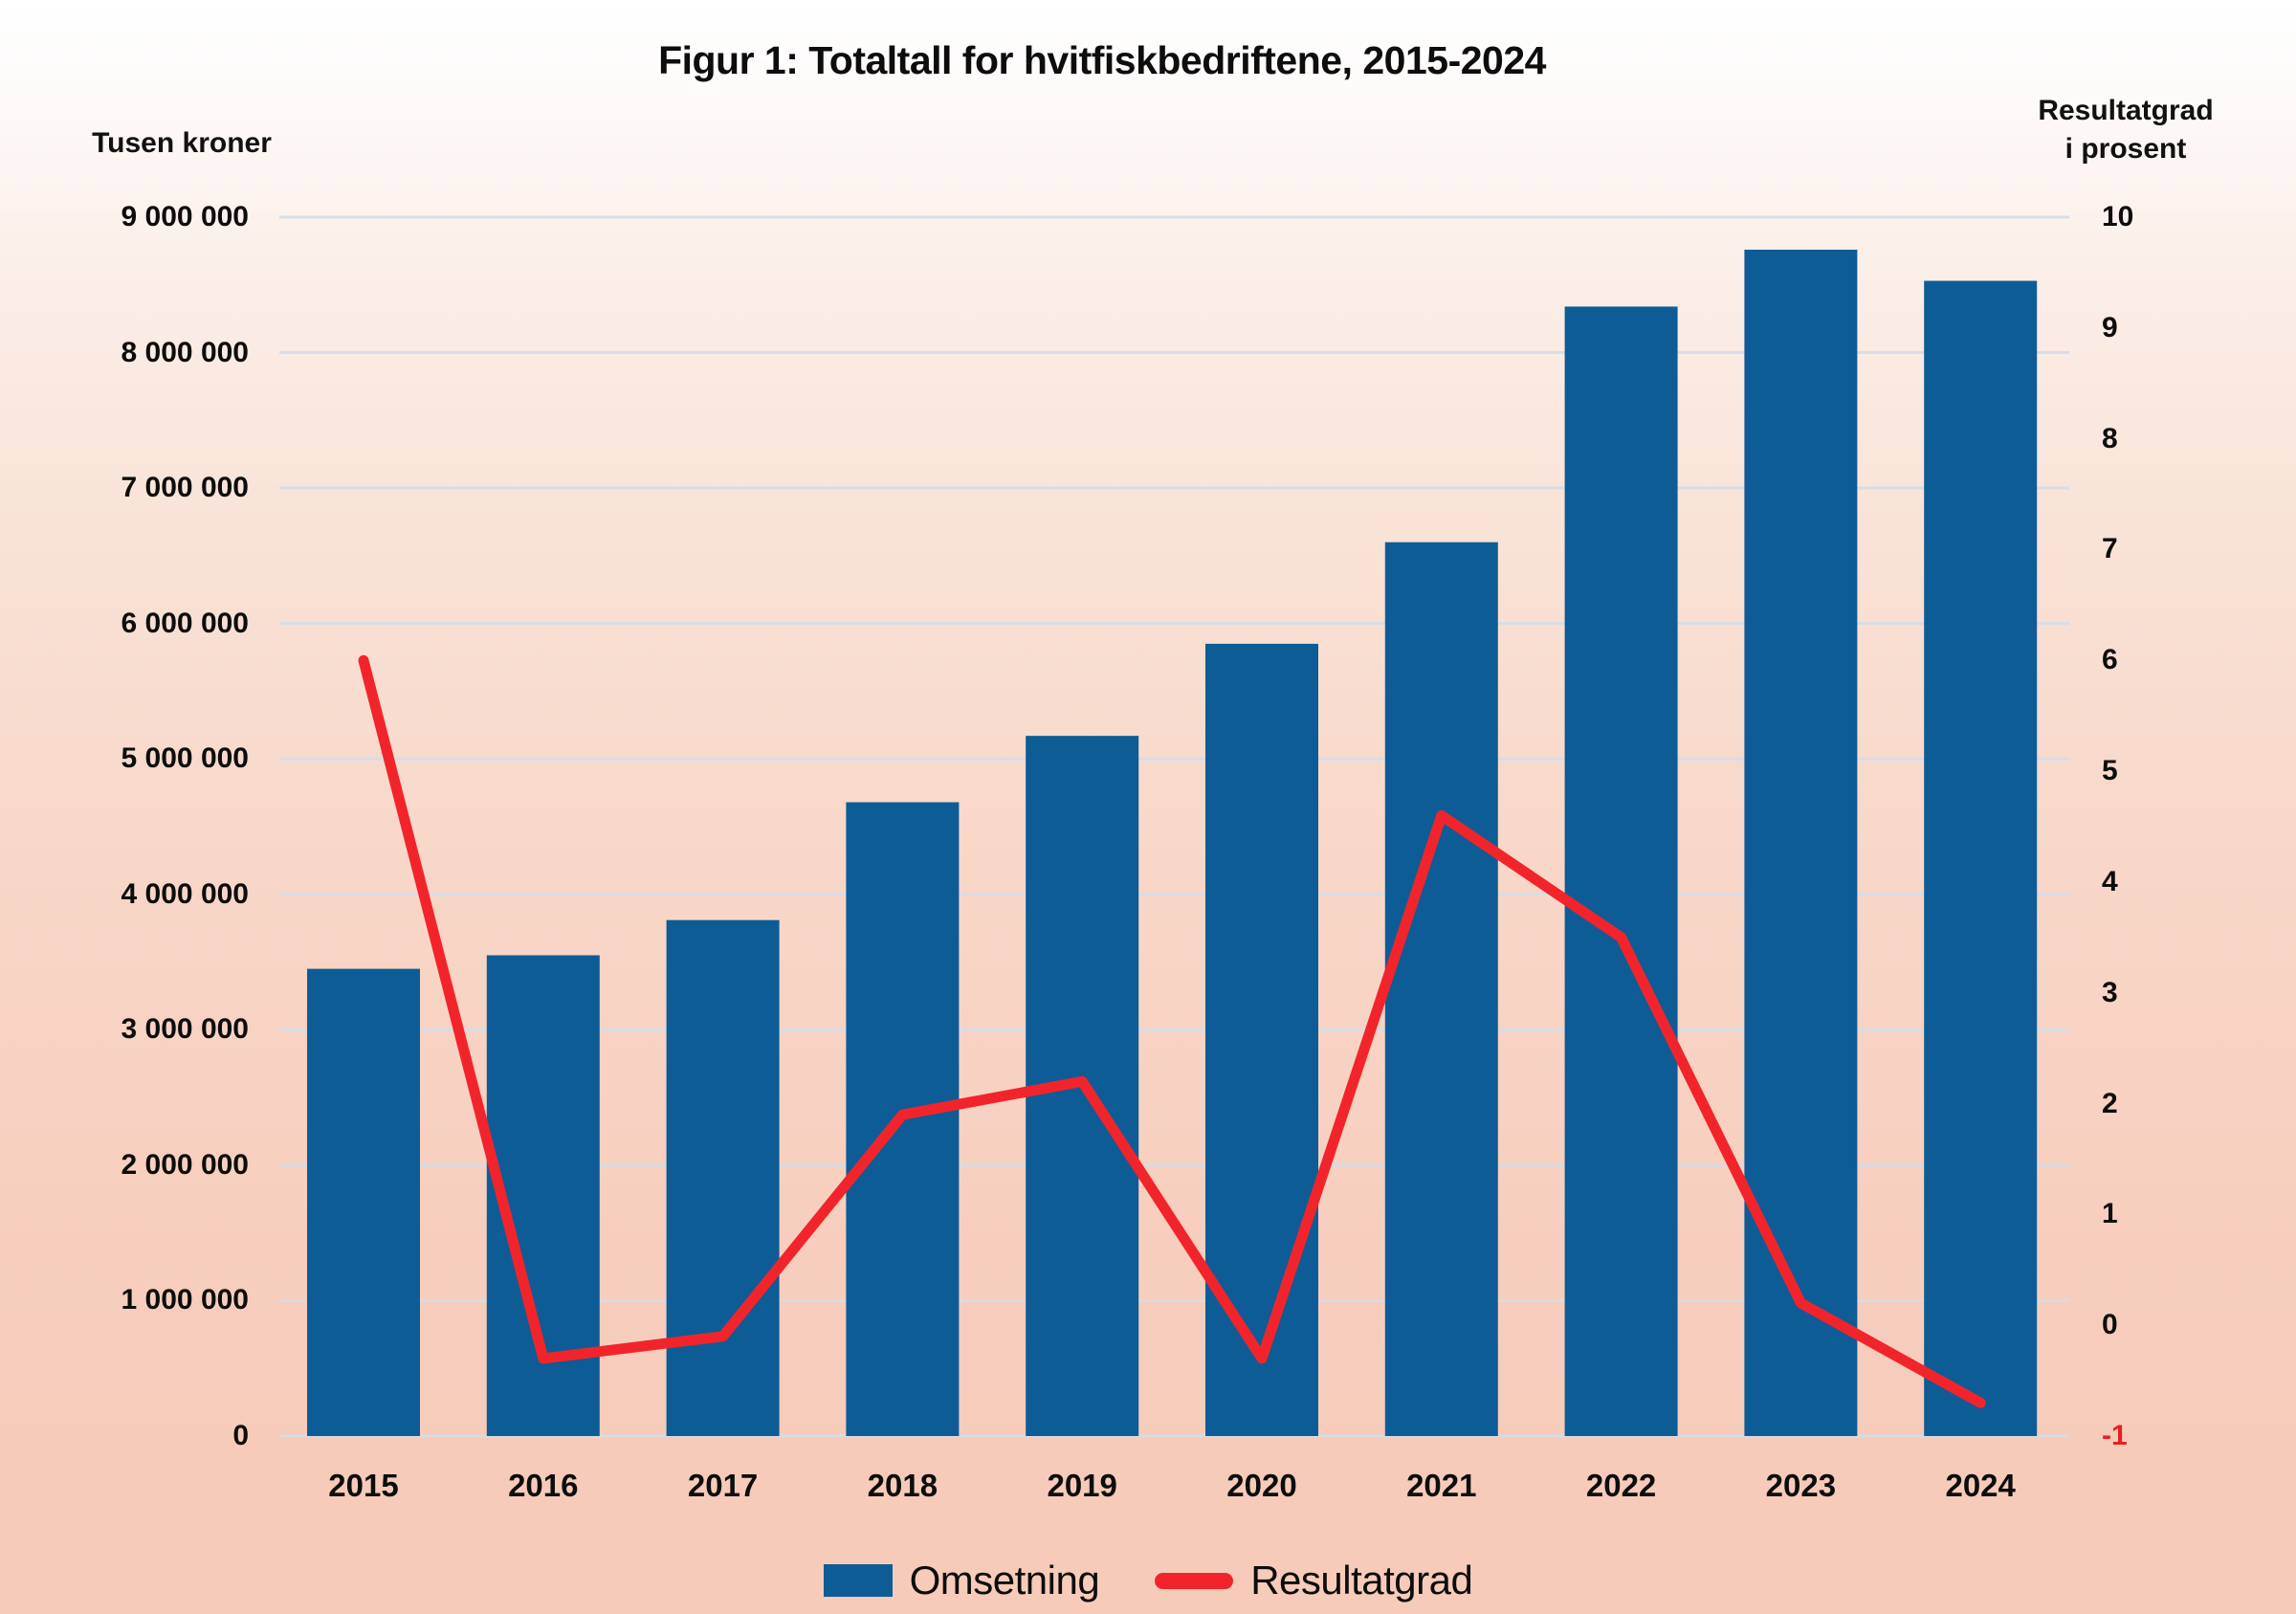 This screenshot has height=1614, width=2296. I want to click on bar-2015, so click(364, 1202).